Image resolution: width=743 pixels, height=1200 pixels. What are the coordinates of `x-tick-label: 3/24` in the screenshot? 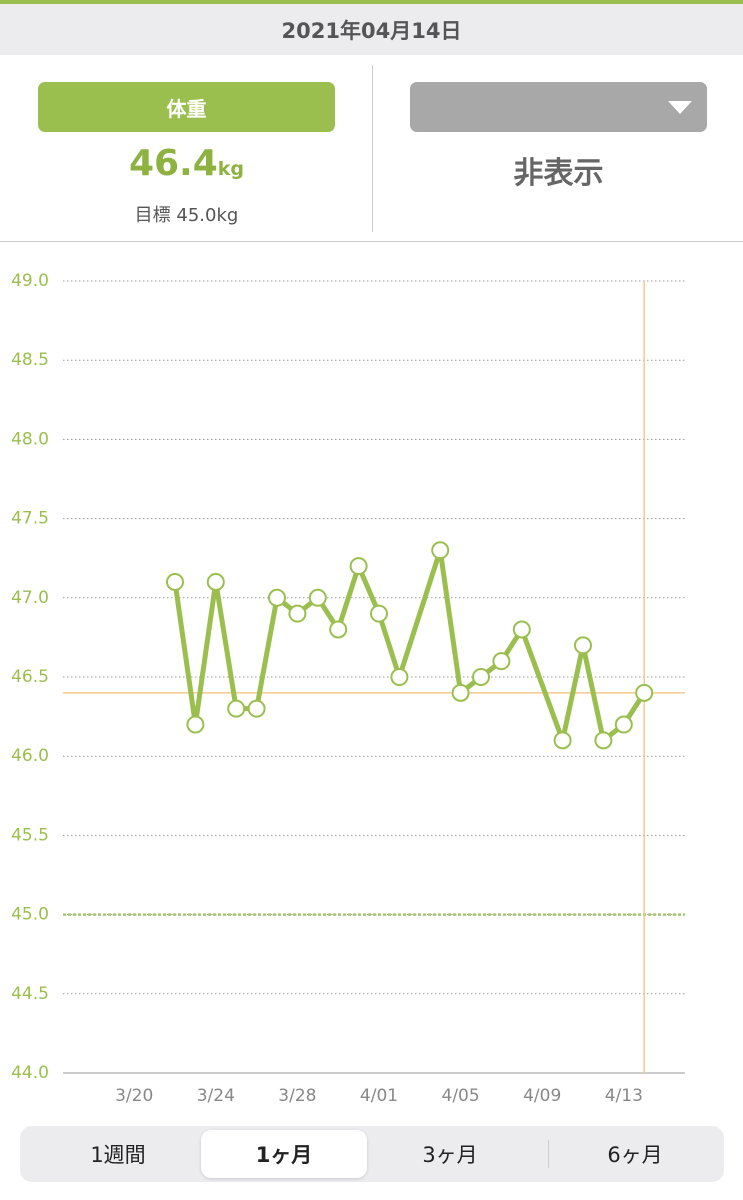 It's located at (216, 1096).